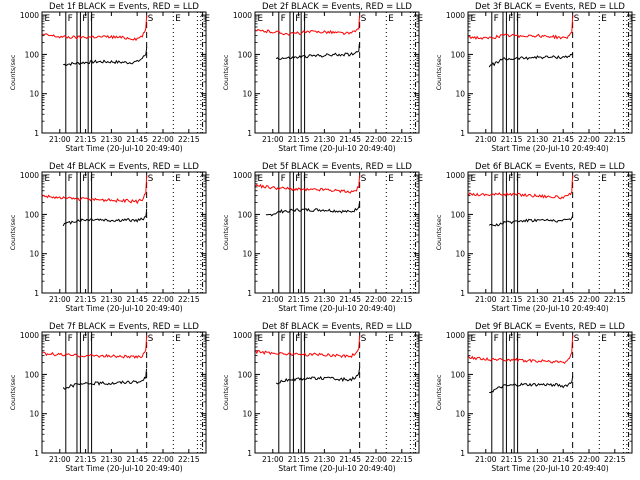  What do you see at coordinates (189, 299) in the screenshot?
I see `x-tick-label: 22:15` at bounding box center [189, 299].